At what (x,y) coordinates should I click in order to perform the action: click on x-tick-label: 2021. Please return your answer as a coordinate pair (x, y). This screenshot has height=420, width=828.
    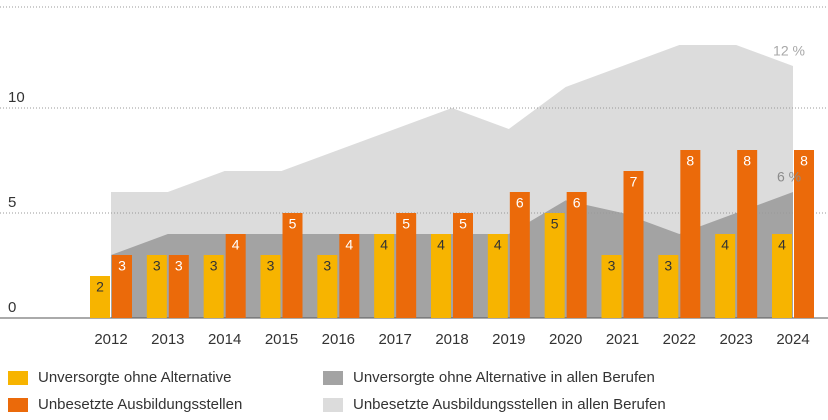
    Looking at the image, I should click on (622, 339).